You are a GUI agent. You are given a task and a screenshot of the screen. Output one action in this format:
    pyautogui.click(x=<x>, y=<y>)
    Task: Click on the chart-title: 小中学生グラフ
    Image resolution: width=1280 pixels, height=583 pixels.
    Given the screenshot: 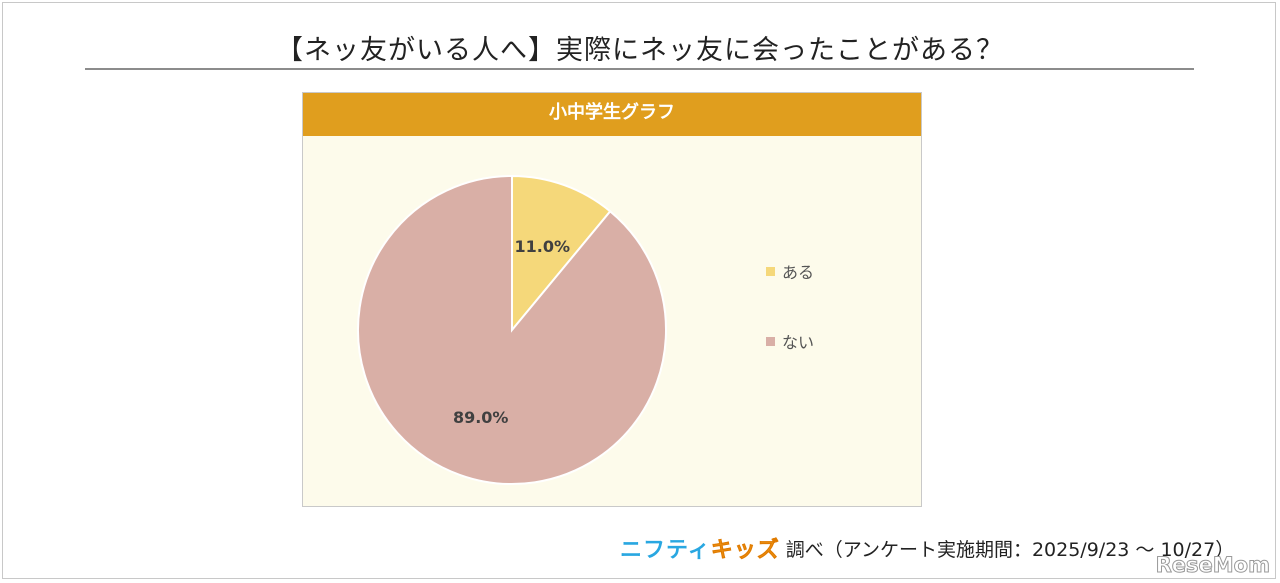 What is the action you would take?
    pyautogui.click(x=612, y=114)
    